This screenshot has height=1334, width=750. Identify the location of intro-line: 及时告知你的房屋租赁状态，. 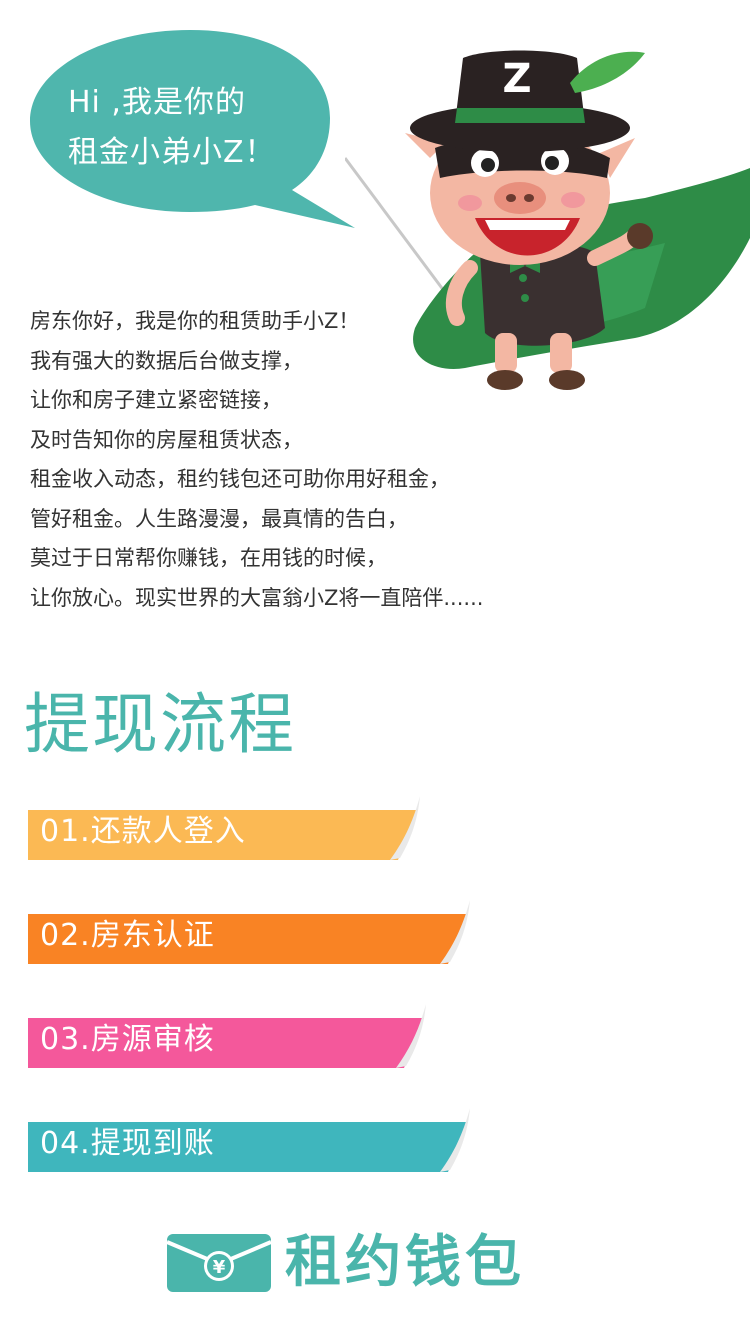
(166, 439).